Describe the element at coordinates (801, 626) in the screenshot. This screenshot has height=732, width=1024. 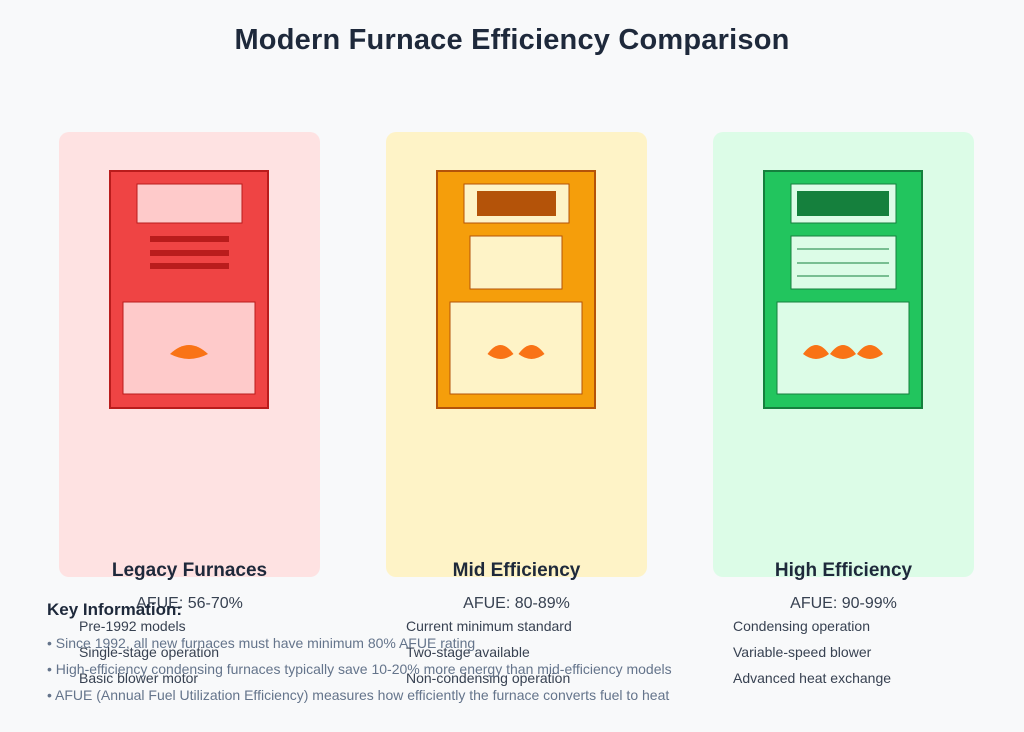
I see `feature-item: Condensing operation` at that location.